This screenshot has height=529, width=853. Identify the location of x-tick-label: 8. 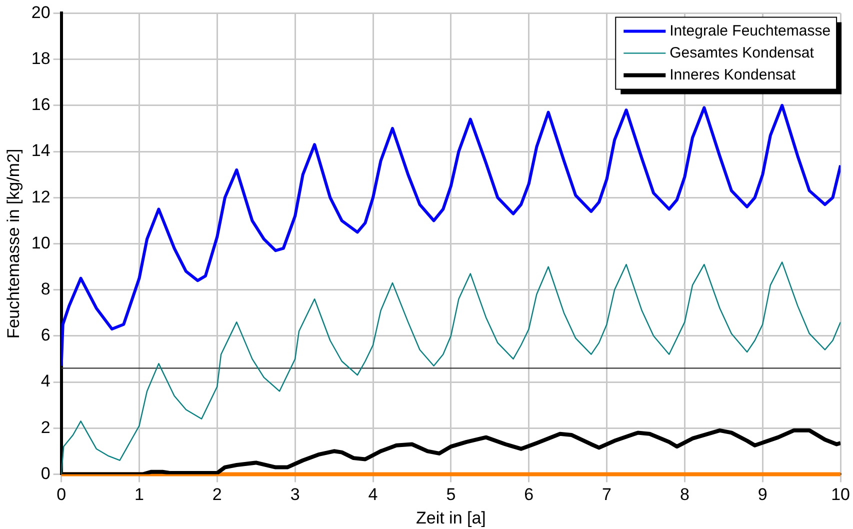
(685, 494).